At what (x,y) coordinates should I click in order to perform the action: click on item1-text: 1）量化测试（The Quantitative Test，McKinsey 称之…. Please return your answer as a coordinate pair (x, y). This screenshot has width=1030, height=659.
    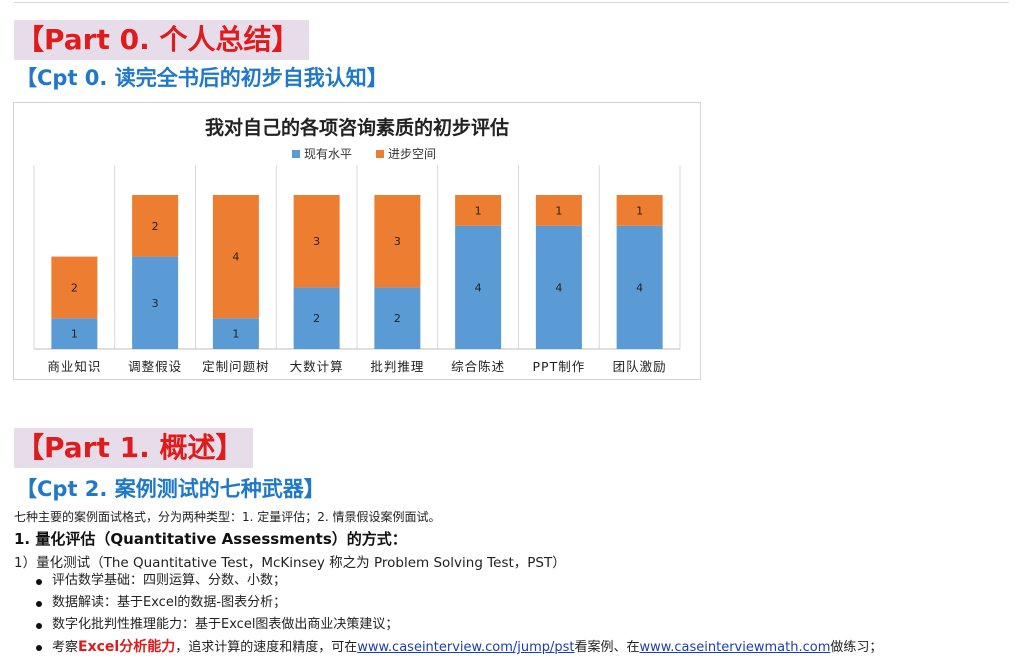
    Looking at the image, I should click on (290, 563).